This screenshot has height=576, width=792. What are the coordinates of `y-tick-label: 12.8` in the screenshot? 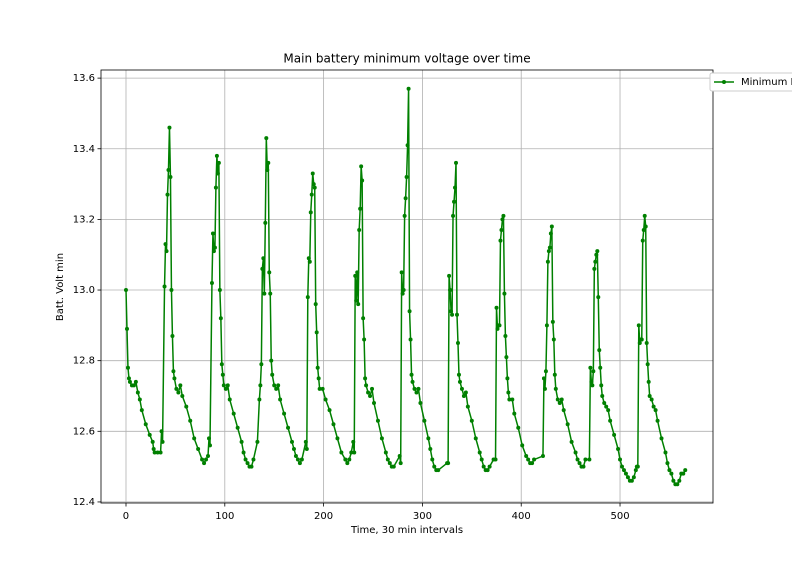 It's located at (84, 361).